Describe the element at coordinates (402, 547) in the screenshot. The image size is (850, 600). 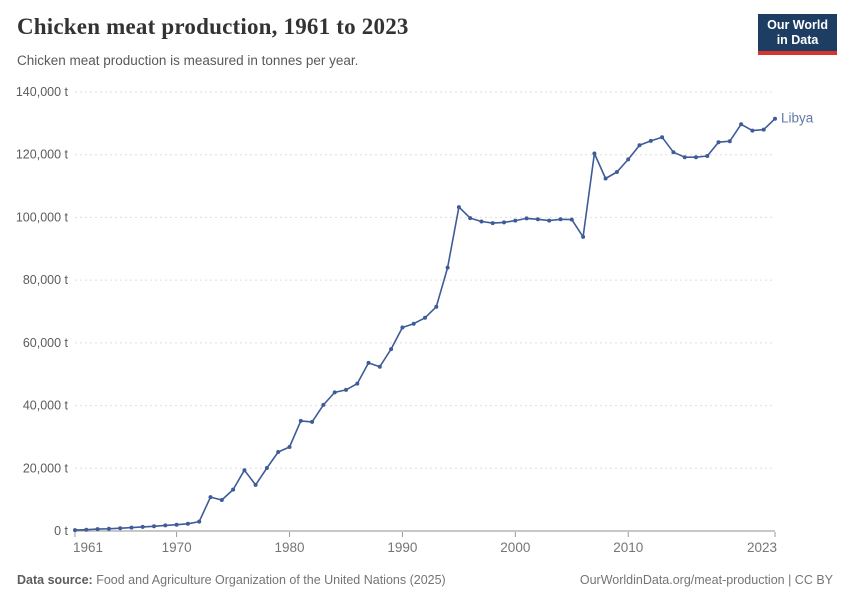
I see `x-axis-tick-label: 1990` at that location.